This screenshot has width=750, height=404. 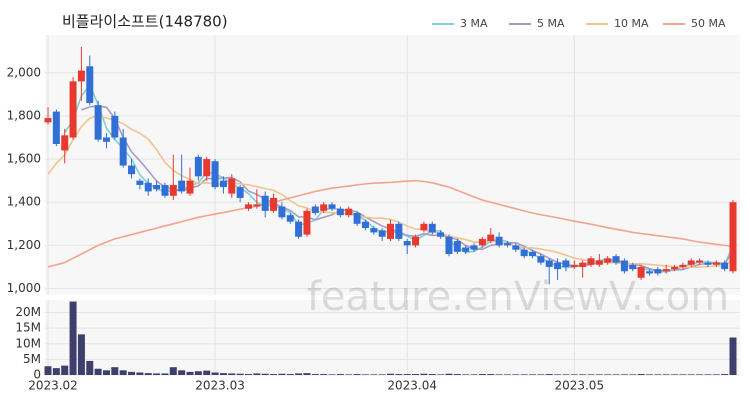 What do you see at coordinates (579, 23) in the screenshot?
I see `legend: 3 MA 5 MA 10 MA 50 MA` at bounding box center [579, 23].